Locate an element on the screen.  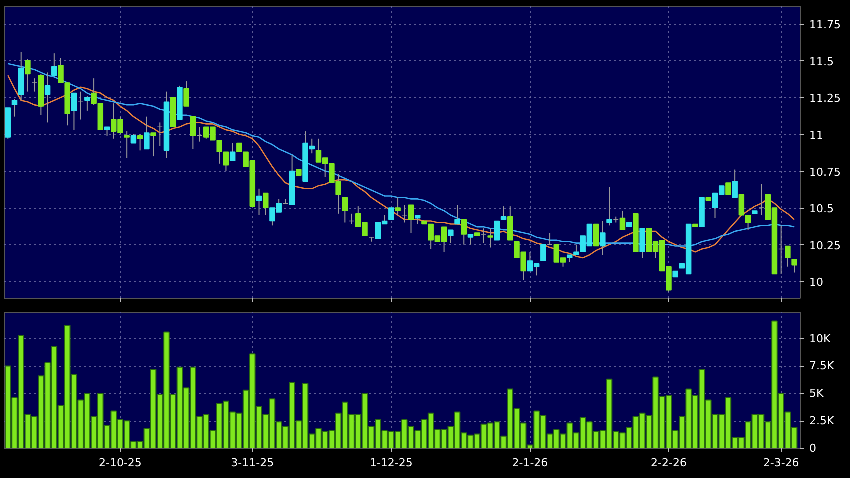
y-tick-label: 2.5K is located at coordinates (822, 421).